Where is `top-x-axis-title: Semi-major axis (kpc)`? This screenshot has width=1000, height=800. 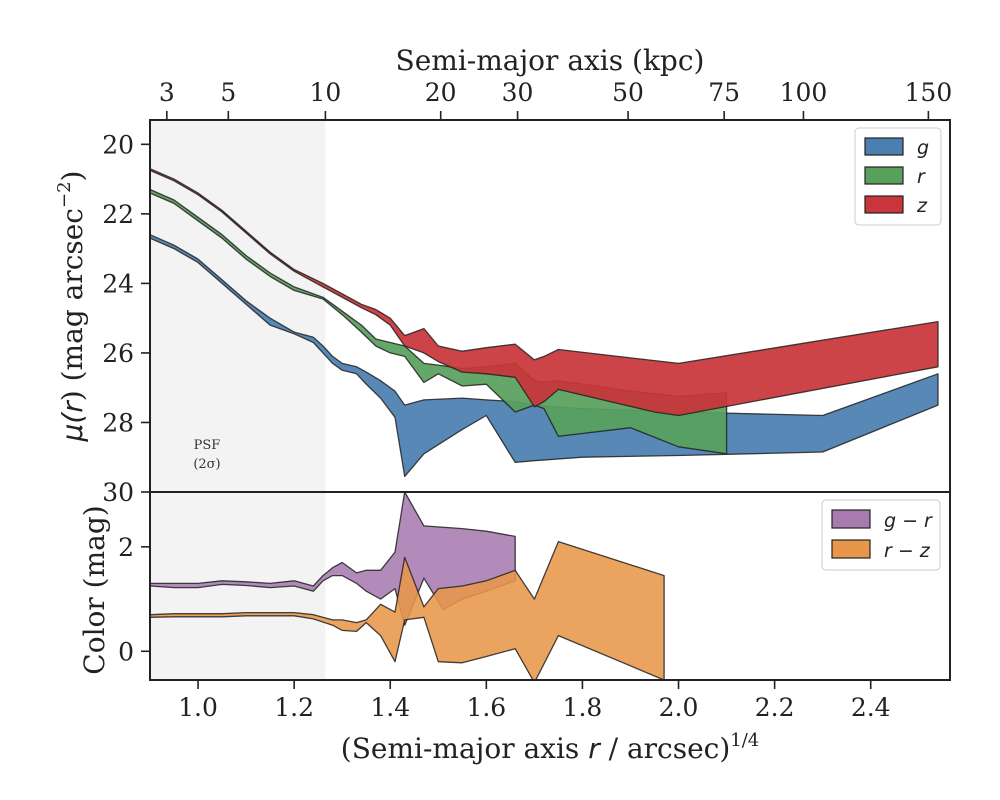
top-x-axis-title: Semi-major axis (kpc) is located at coordinates (550, 60).